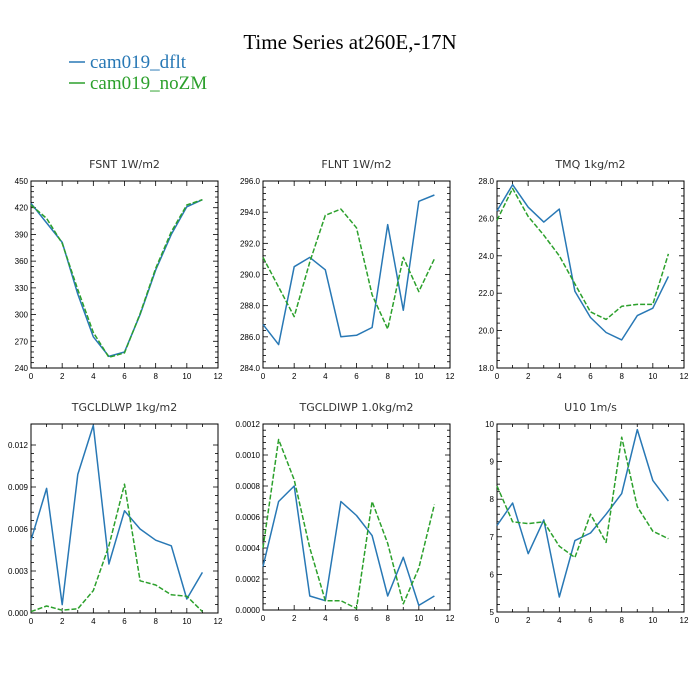 The height and width of the screenshot is (700, 700). I want to click on y-tick-label: 294.0, so click(250, 212).